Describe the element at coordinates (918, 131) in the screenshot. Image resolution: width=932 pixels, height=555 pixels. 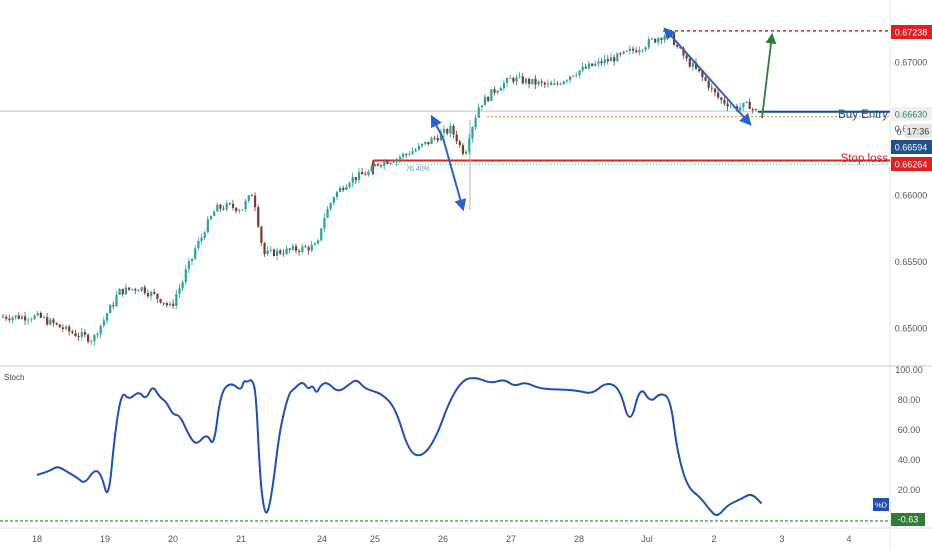
I see `countdown-badge` at that location.